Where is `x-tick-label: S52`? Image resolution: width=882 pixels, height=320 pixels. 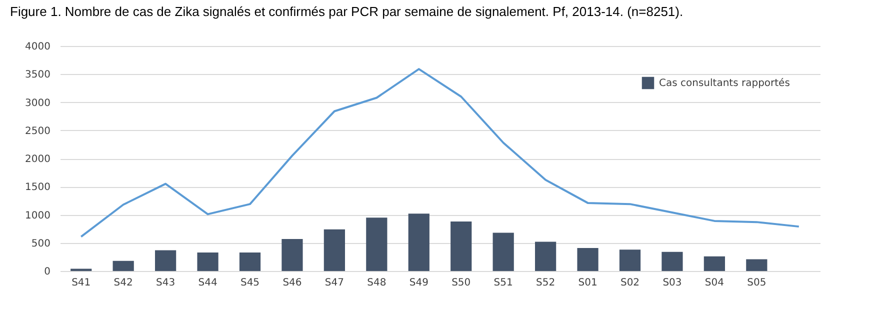
x-tick-label: S52 is located at coordinates (546, 283).